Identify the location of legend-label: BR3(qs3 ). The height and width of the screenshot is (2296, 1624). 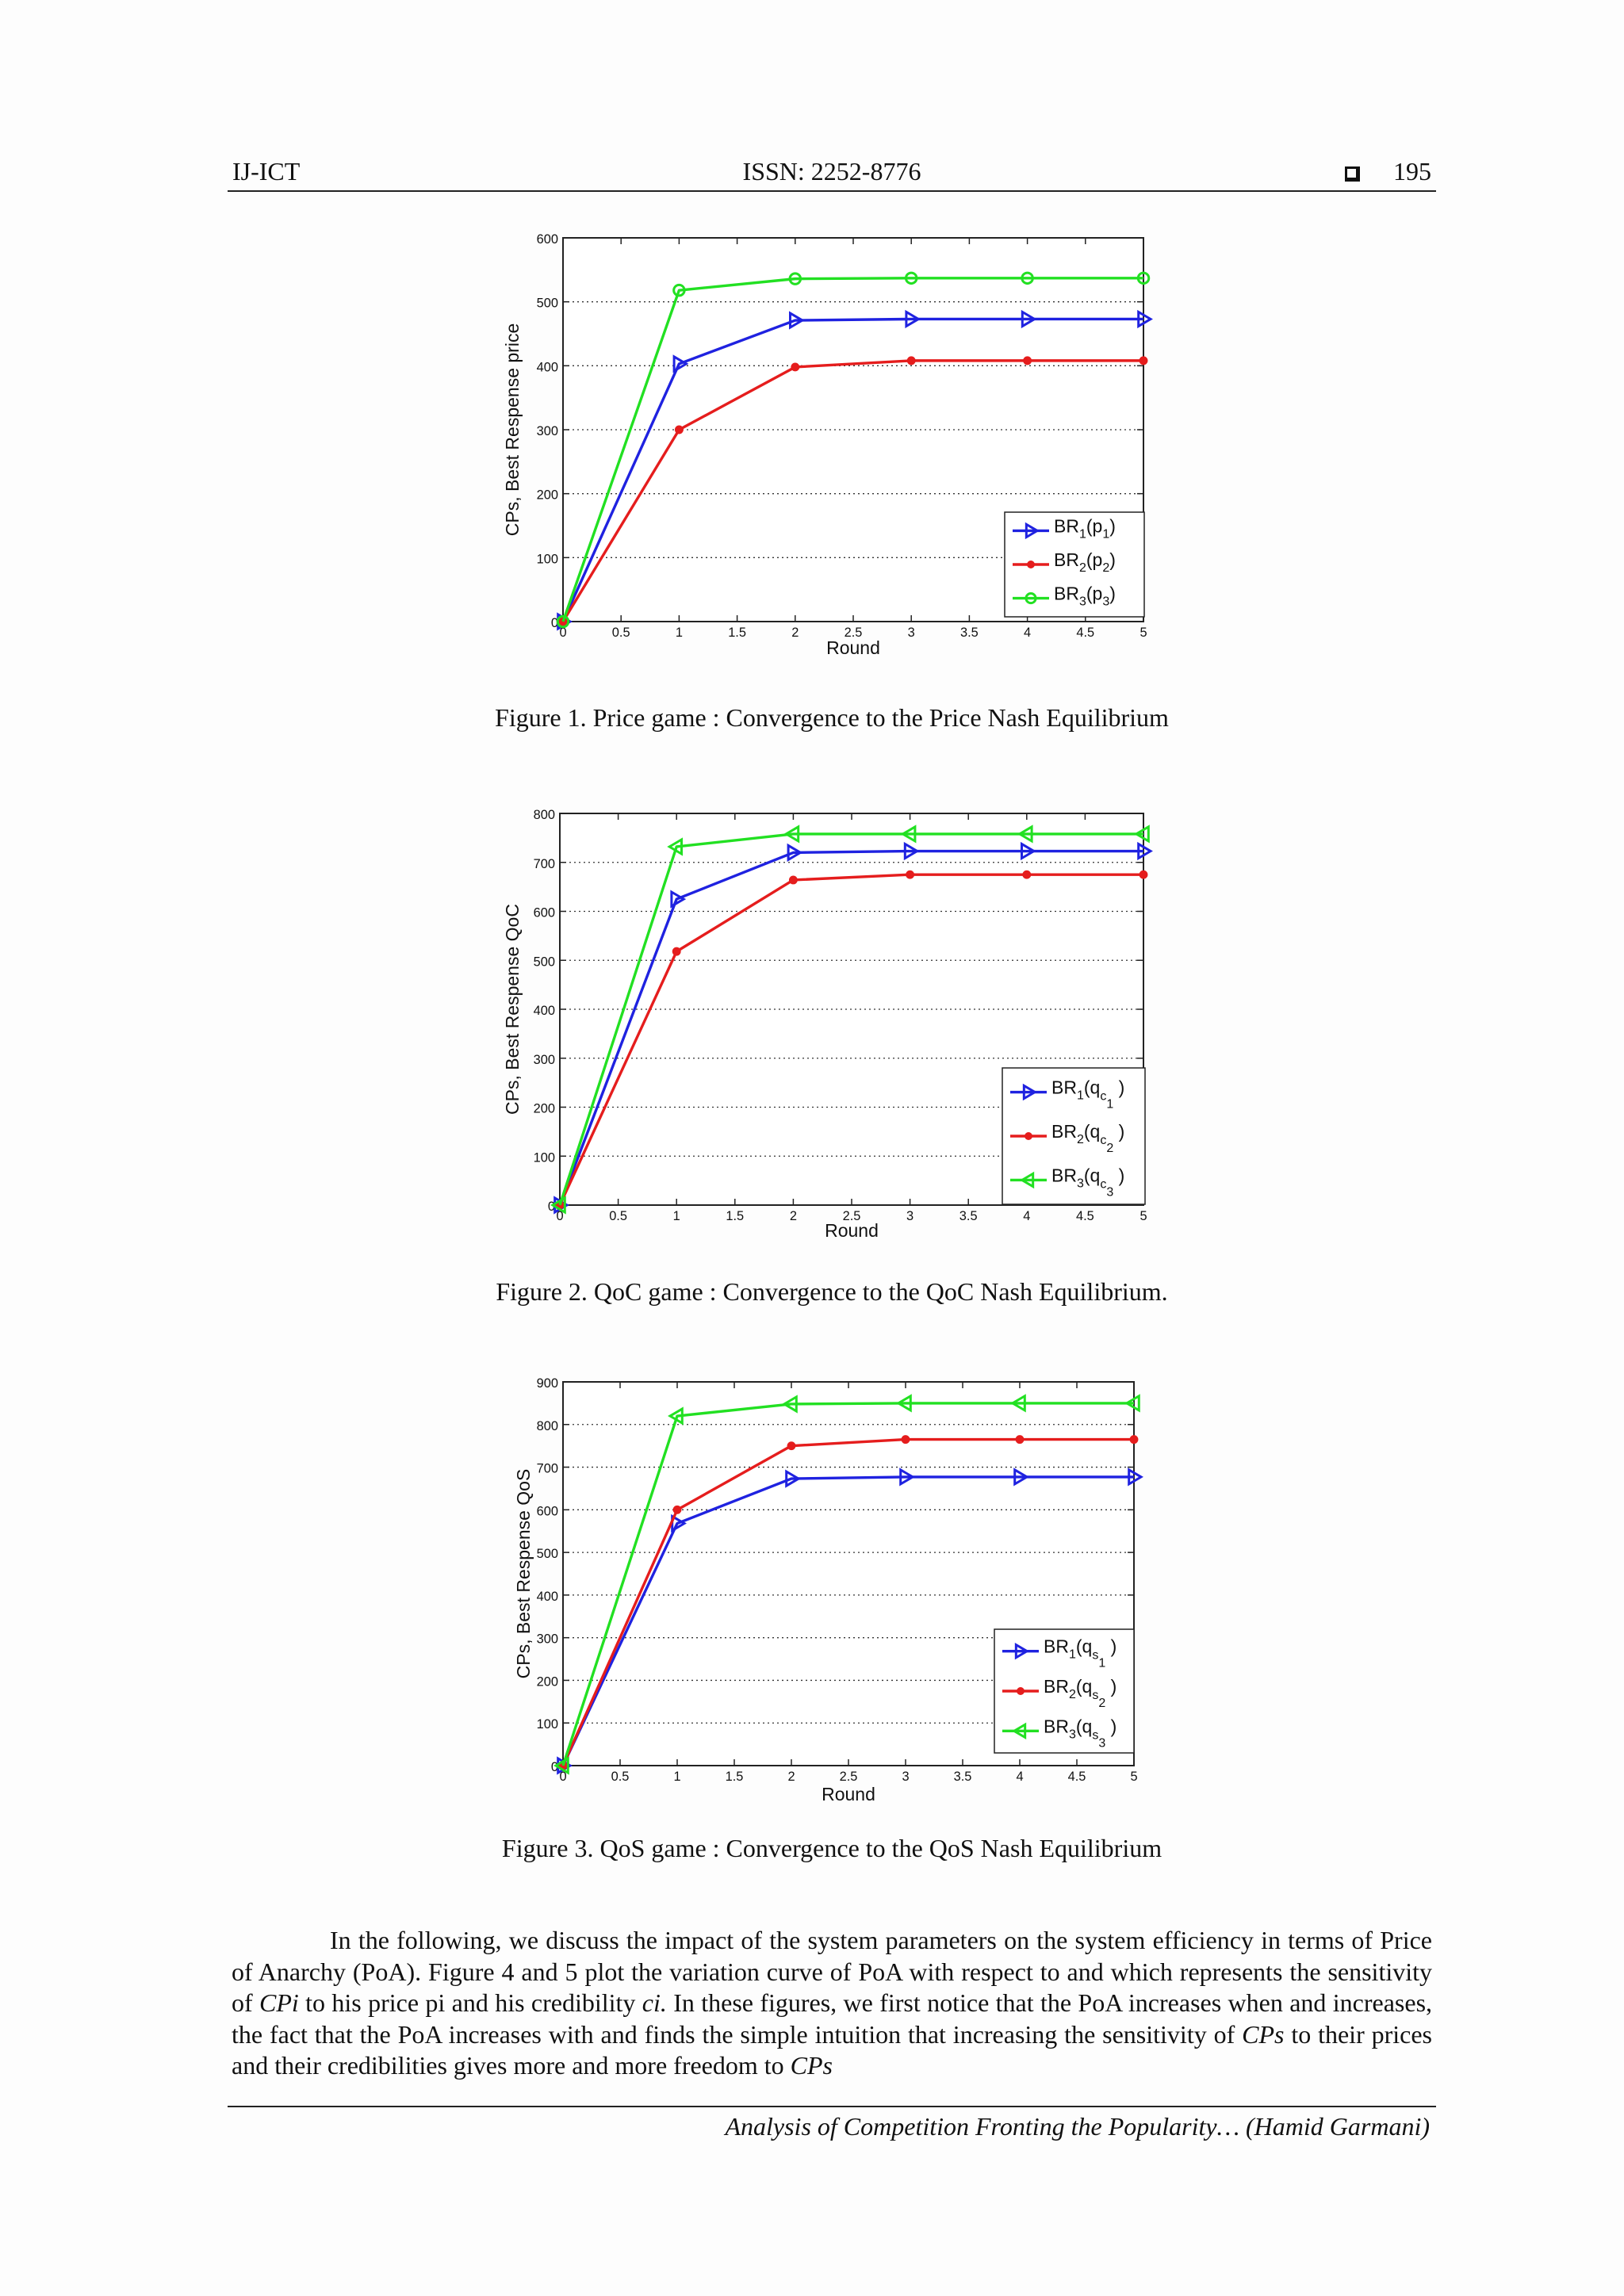
(1080, 1733).